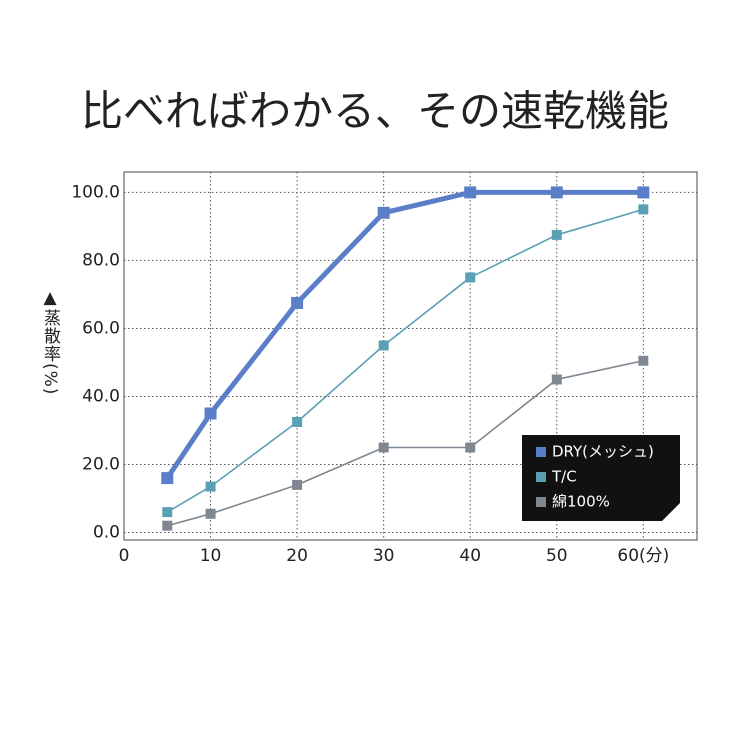 The width and height of the screenshot is (750, 750). Describe the element at coordinates (50, 341) in the screenshot. I see `y-axis-label: ▲蒸散率(%)` at that location.